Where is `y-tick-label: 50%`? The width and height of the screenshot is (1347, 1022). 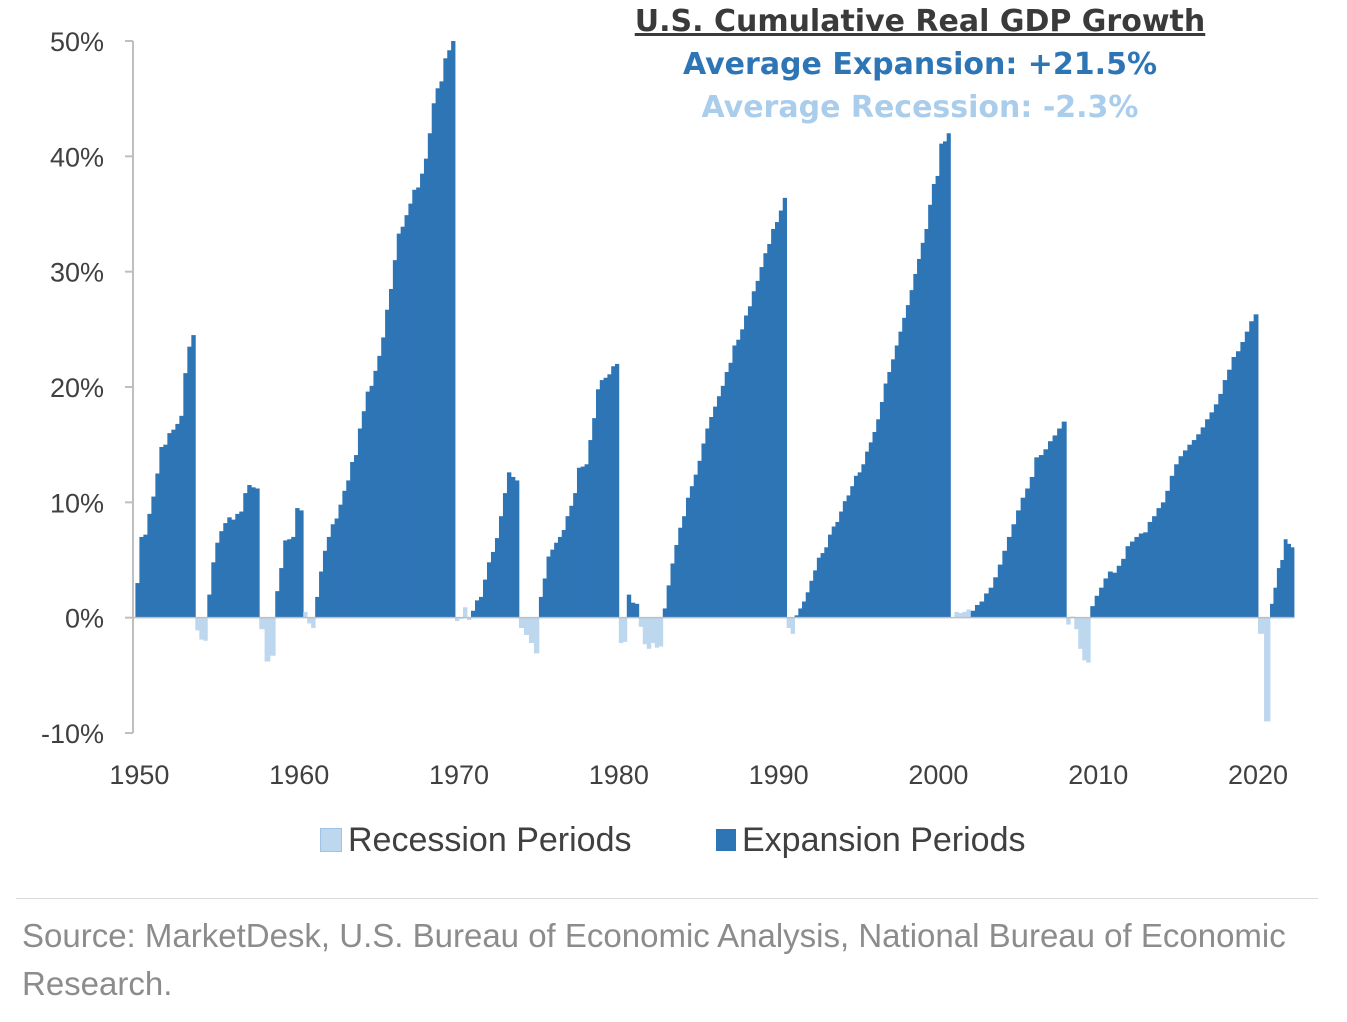 y-tick-label: 50% is located at coordinates (77, 42).